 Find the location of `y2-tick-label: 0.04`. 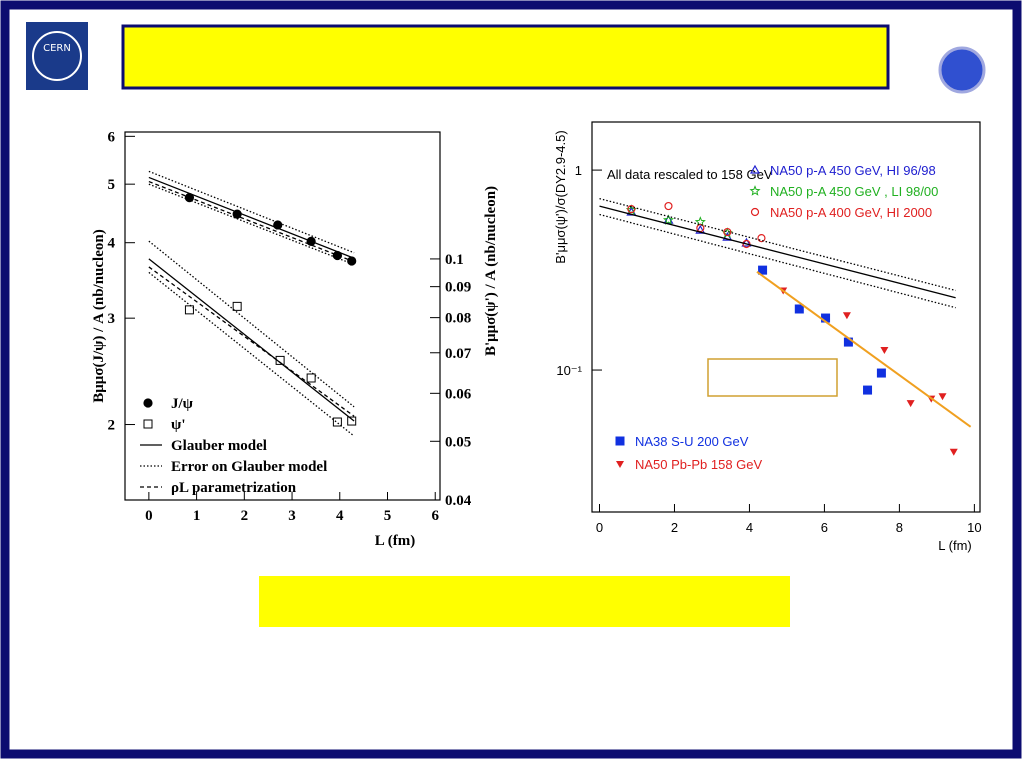

y2-tick-label: 0.04 is located at coordinates (458, 501).